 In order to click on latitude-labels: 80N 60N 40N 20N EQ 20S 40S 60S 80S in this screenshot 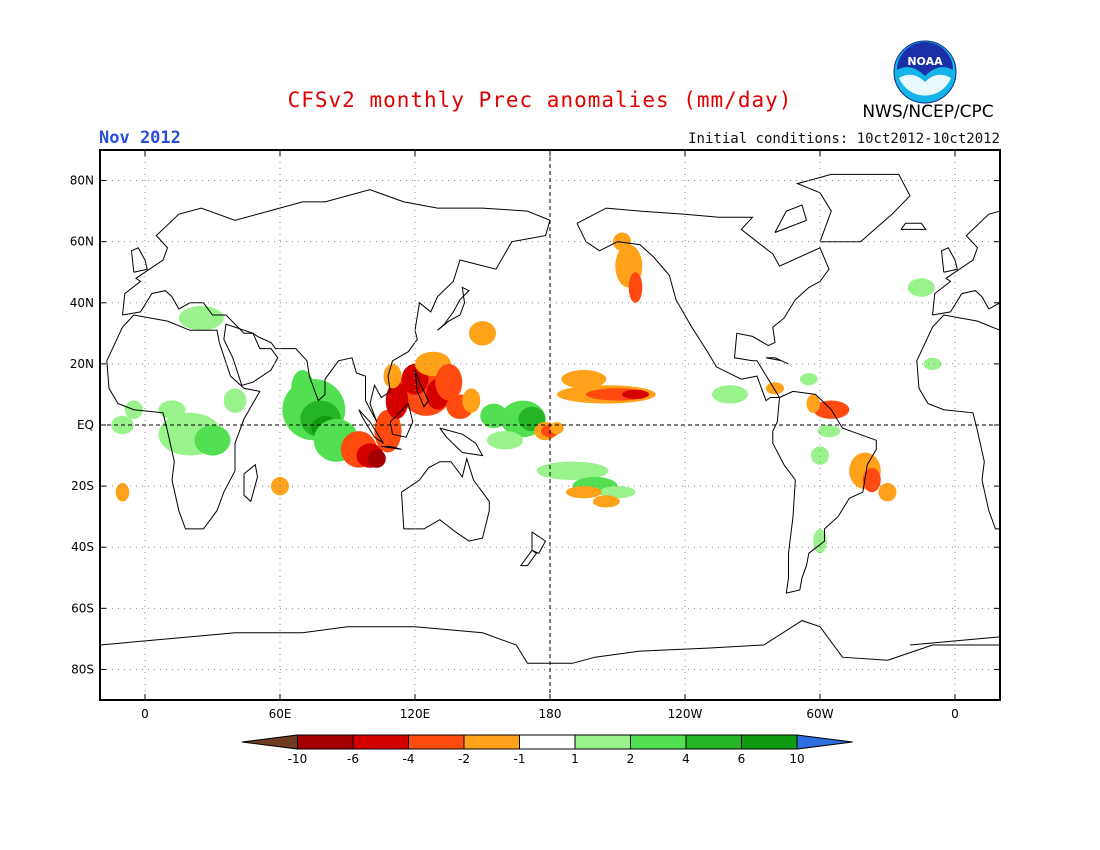, I will do `click(82, 425)`.